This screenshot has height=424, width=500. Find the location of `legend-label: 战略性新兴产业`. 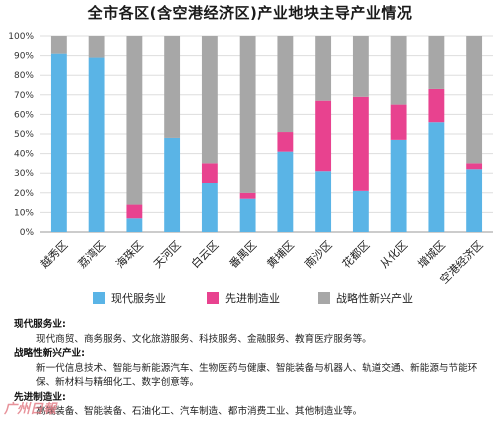

legend-label: 战略性新兴产业 is located at coordinates (374, 298).